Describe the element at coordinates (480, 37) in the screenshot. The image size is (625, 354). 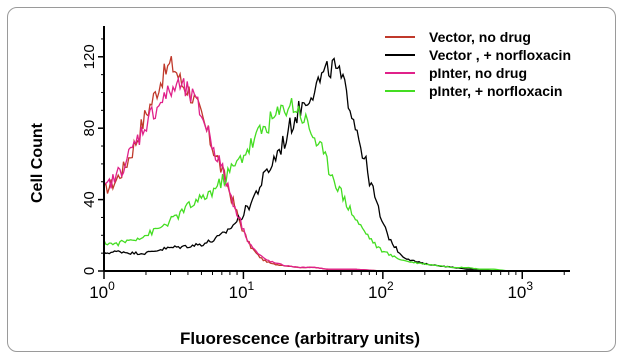
I see `legend-label-1: Vector, no drug` at that location.